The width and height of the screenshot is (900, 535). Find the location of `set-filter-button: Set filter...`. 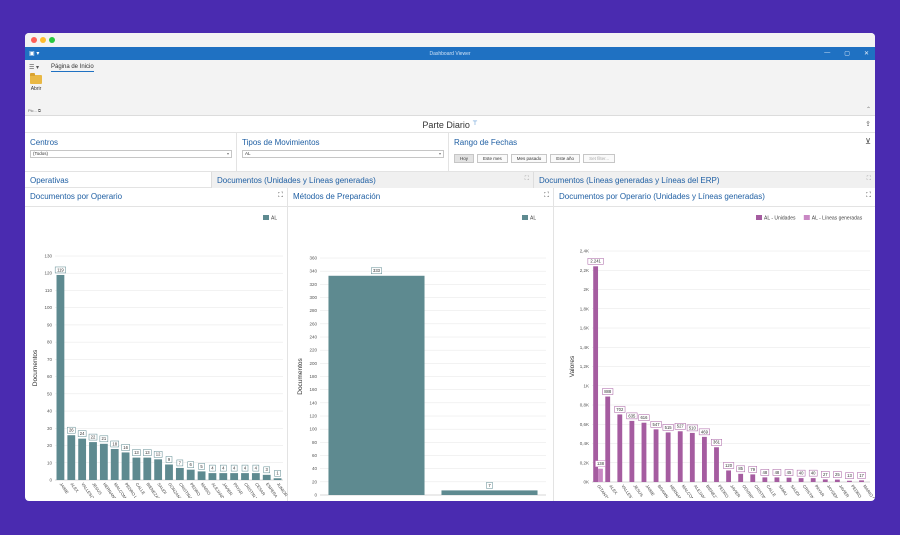

set-filter-button: Set filter... is located at coordinates (599, 158).